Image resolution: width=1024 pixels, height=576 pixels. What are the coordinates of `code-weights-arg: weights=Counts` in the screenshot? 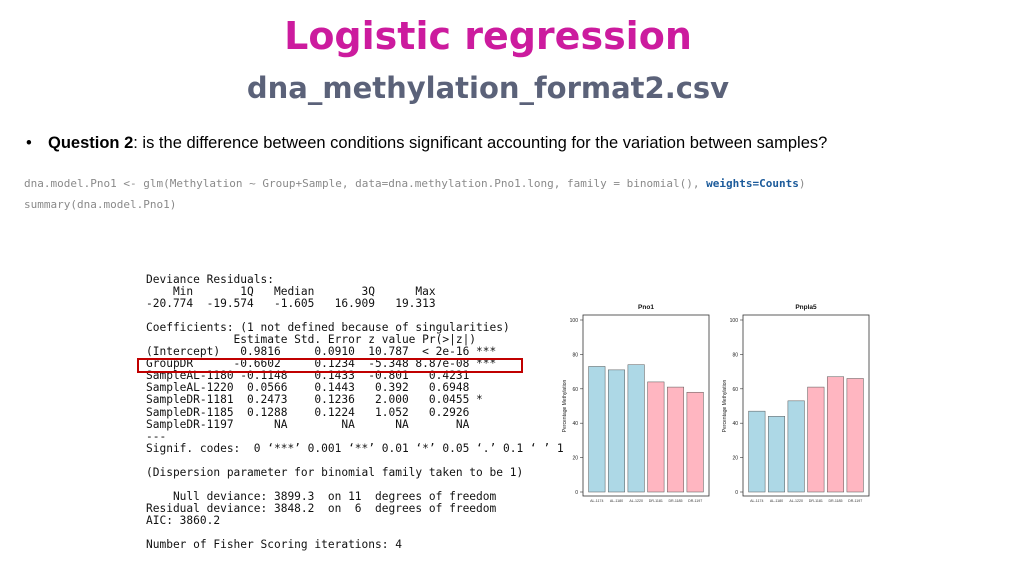 It's located at (752, 183).